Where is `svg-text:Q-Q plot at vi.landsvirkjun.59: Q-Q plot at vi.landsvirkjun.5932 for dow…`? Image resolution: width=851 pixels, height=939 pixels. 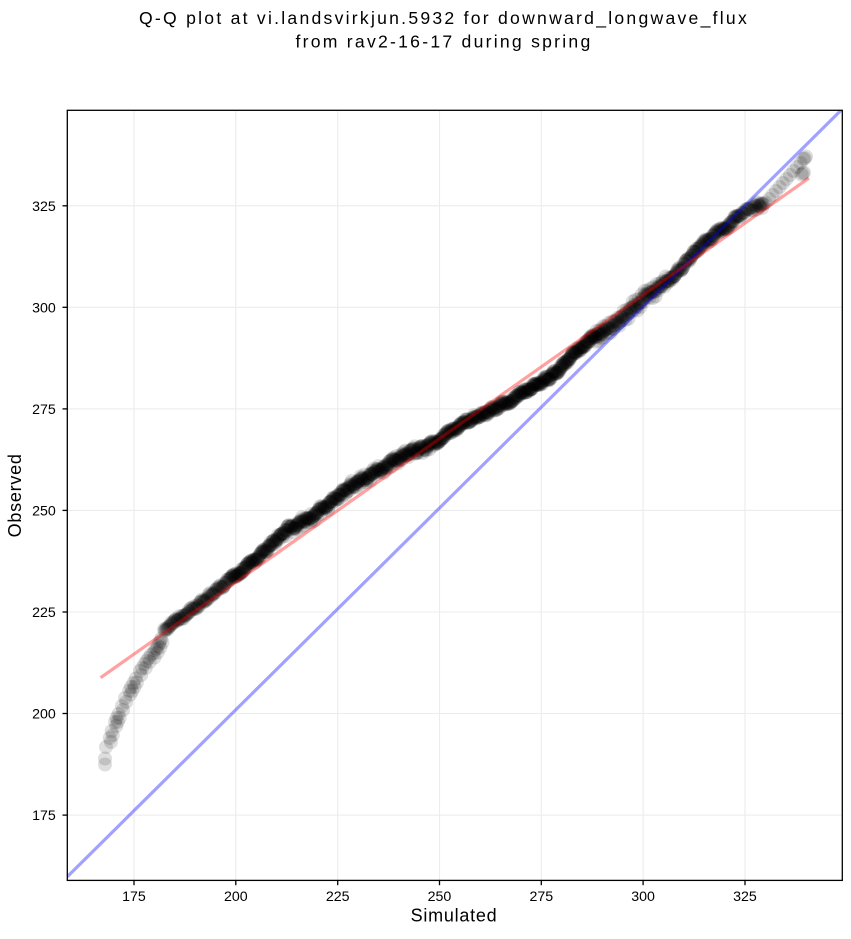
svg-text:Q-Q plot at vi.landsvirkjun.59: Q-Q plot at vi.landsvirkjun.5932 for dow… is located at coordinates (444, 18).